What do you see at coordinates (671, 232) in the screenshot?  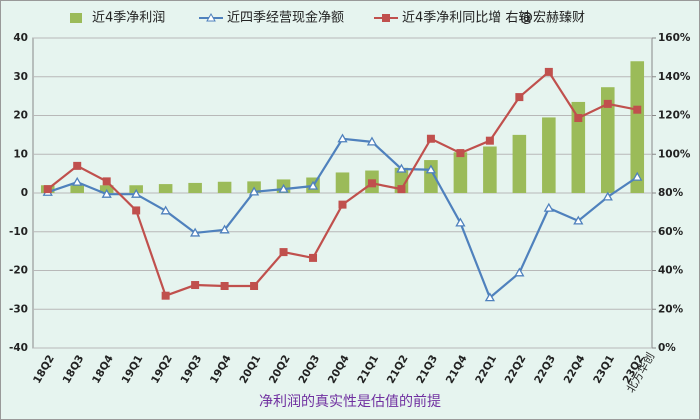 I see `y2-tick-label: 60%` at bounding box center [671, 232].